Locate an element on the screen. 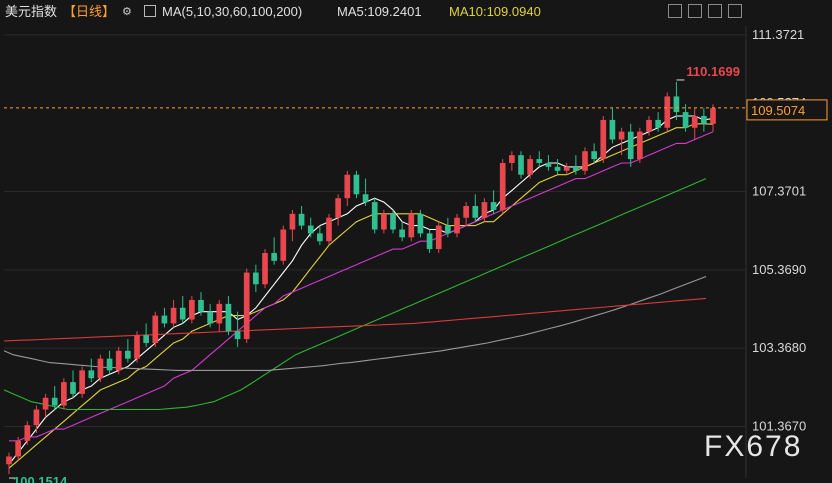 This screenshot has height=483, width=832. current-price-box is located at coordinates (787, 110).